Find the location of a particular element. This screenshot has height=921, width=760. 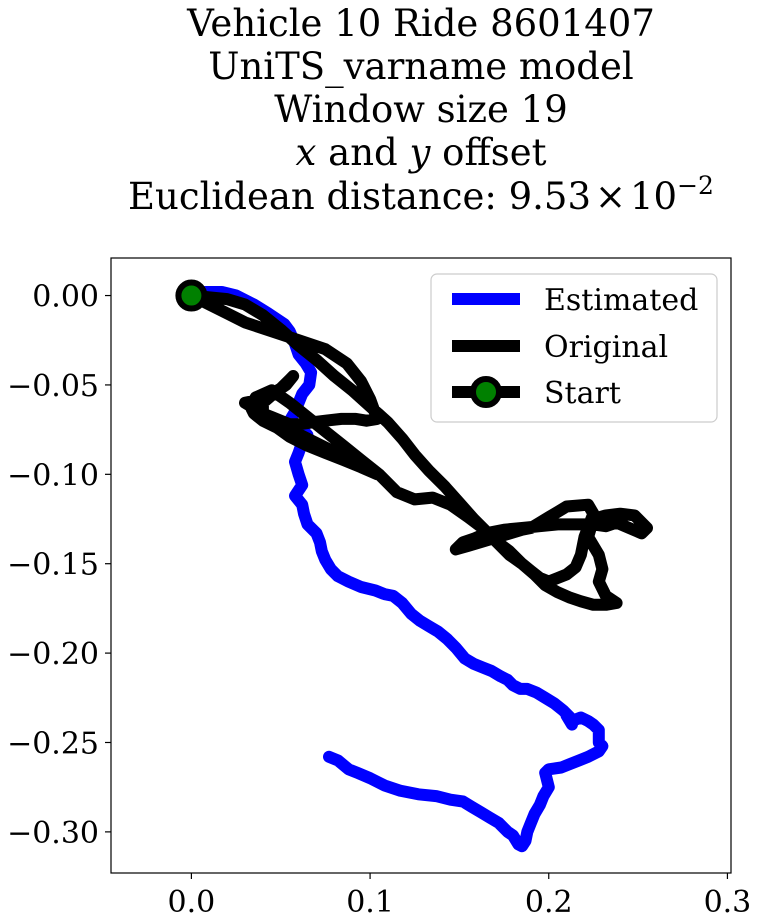

y-tick-label: −0.25 is located at coordinates (53, 743).